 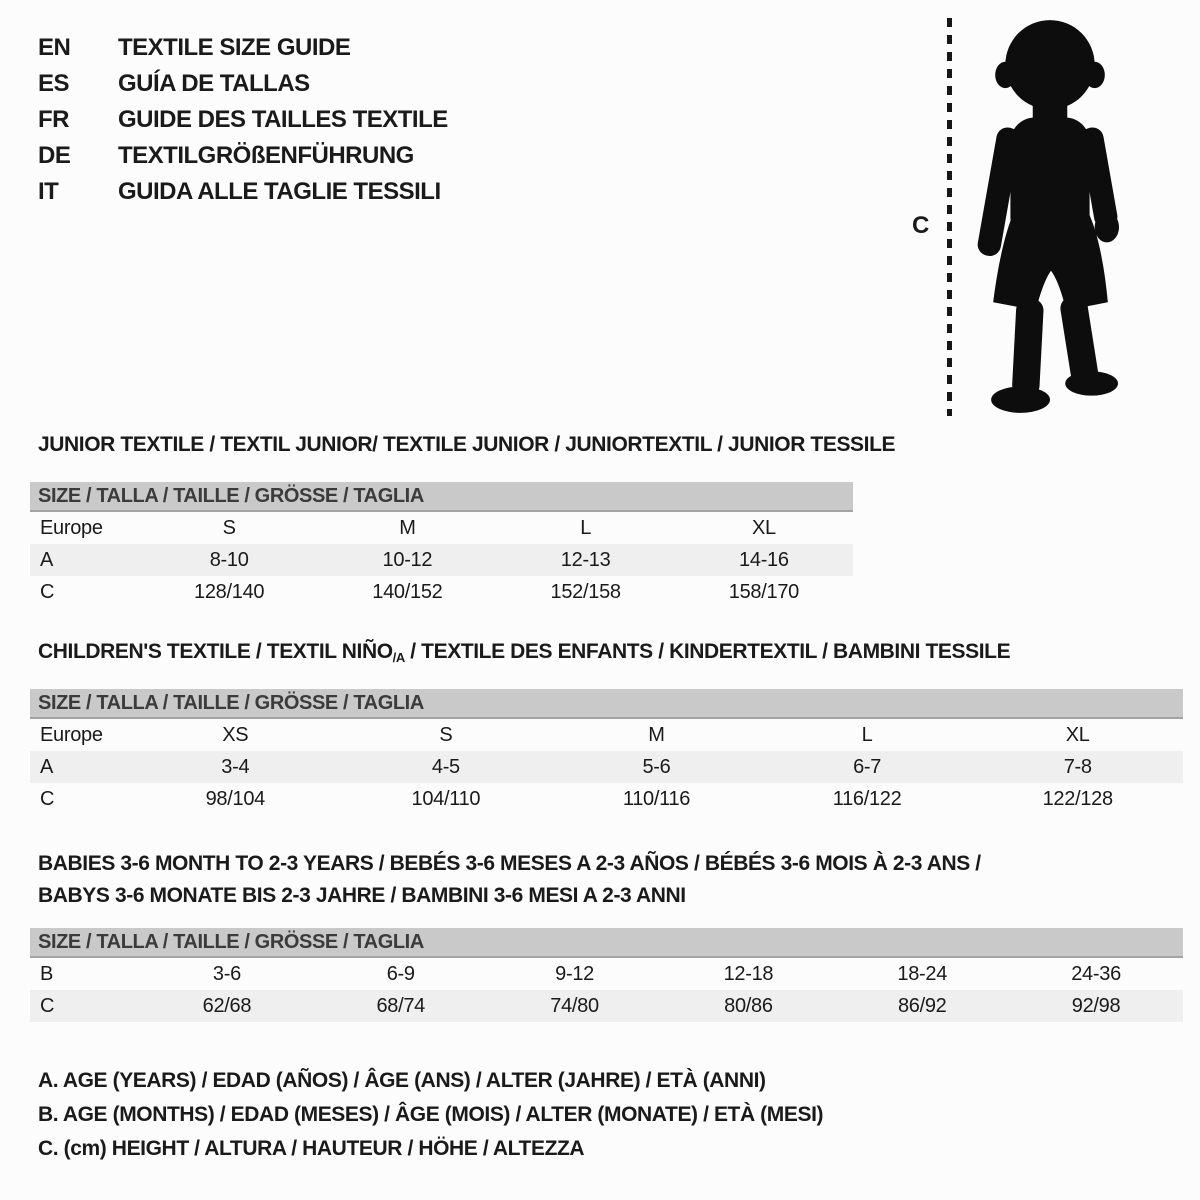 I want to click on table-cell: 9-12, so click(x=574, y=973).